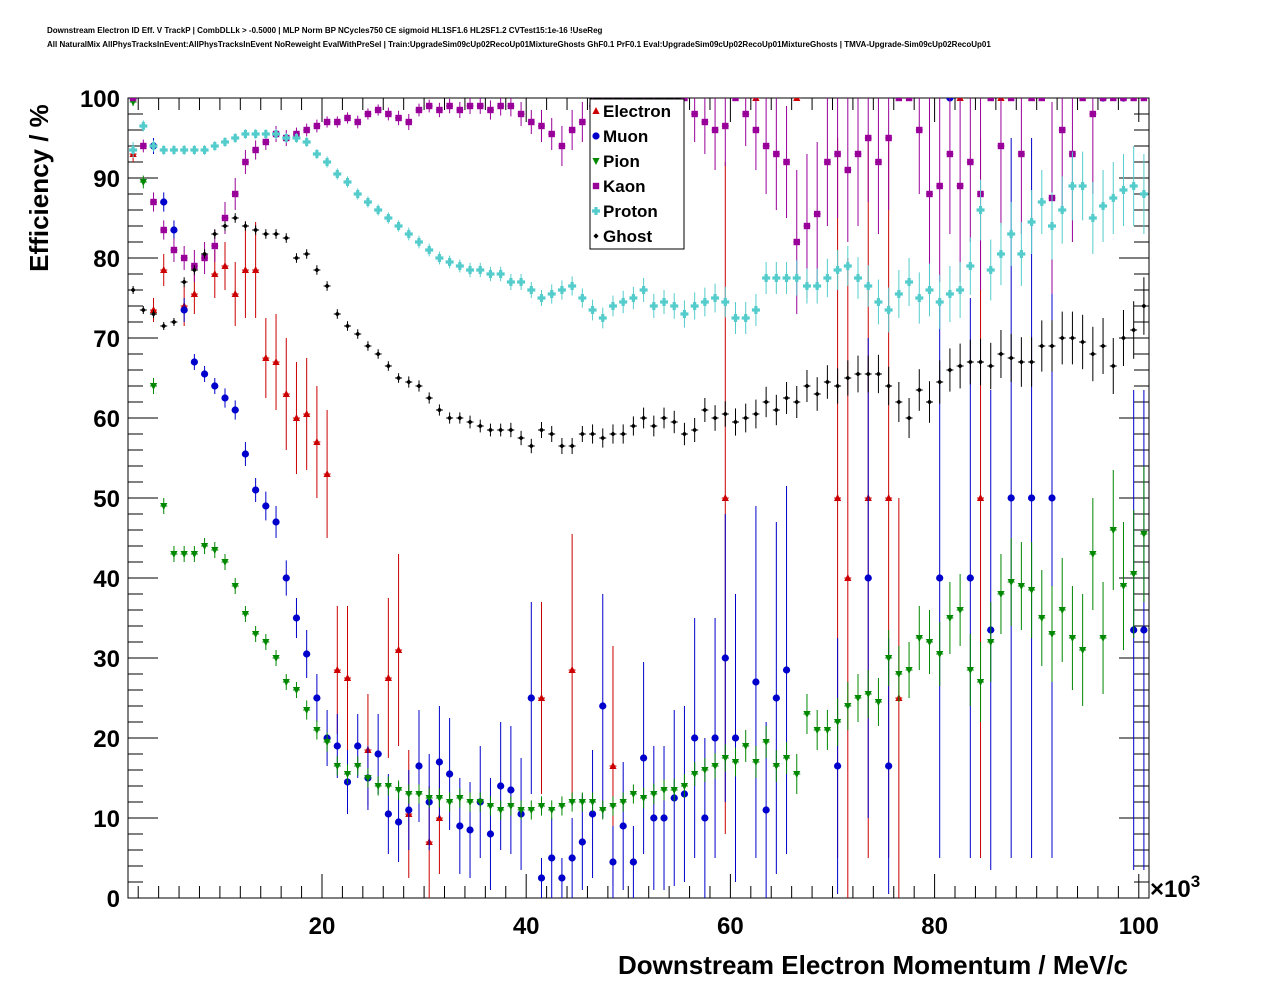 This screenshot has height=996, width=1276. I want to click on y-tick-label: 10, so click(106, 819).